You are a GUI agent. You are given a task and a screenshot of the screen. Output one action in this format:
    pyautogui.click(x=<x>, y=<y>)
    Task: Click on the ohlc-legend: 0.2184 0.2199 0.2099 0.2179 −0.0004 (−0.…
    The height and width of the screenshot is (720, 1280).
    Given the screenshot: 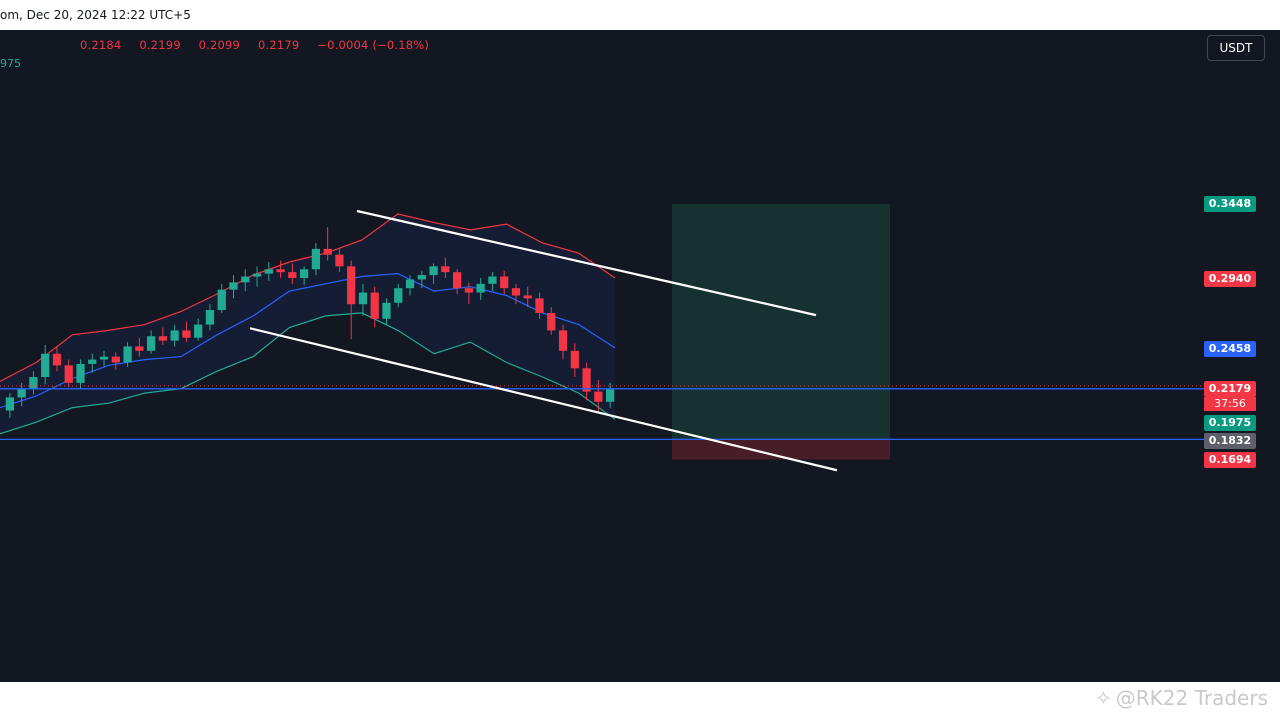 What is the action you would take?
    pyautogui.click(x=261, y=45)
    